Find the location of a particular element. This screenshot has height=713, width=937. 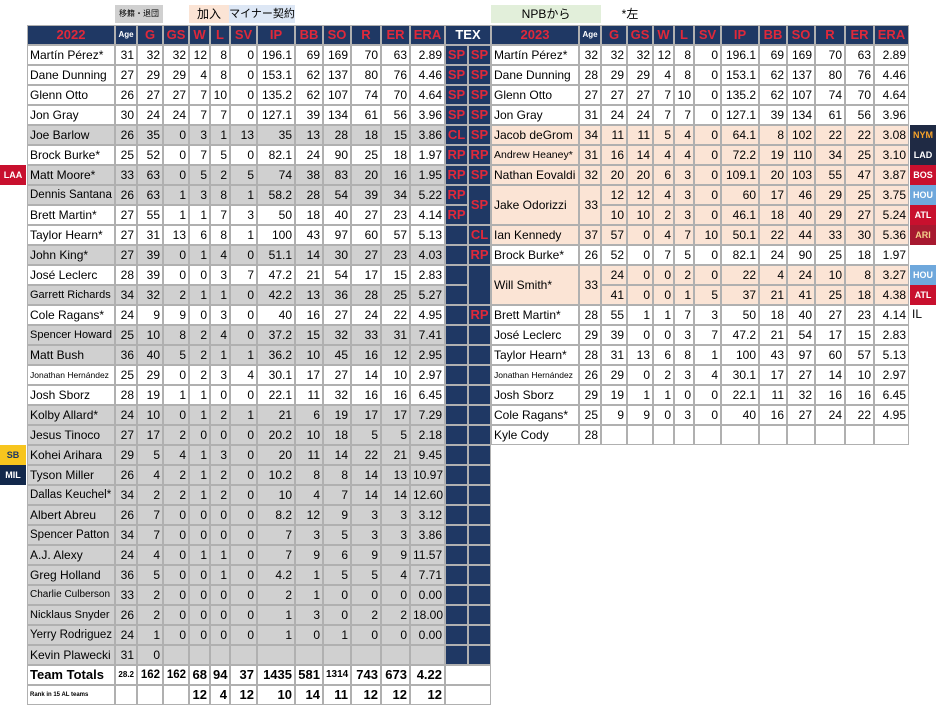

stat-cell: 2.89 is located at coordinates (427, 55).